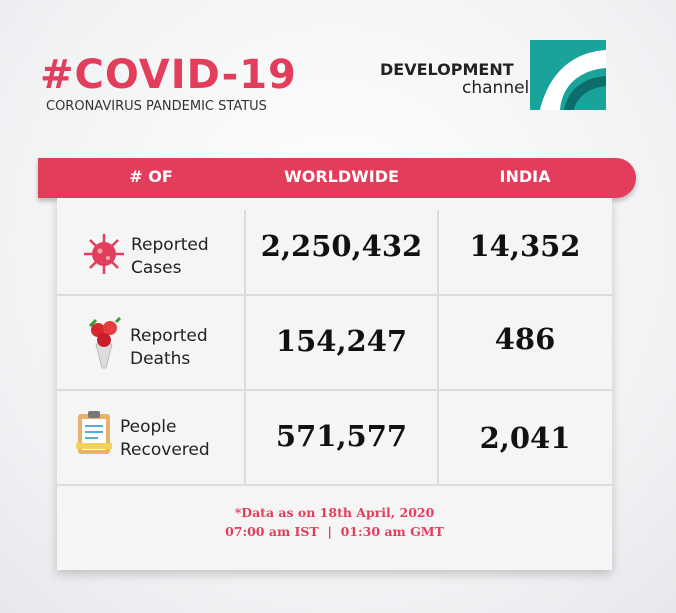 This screenshot has height=613, width=676. Describe the element at coordinates (525, 246) in the screenshot. I see `india-value: 14,352` at that location.